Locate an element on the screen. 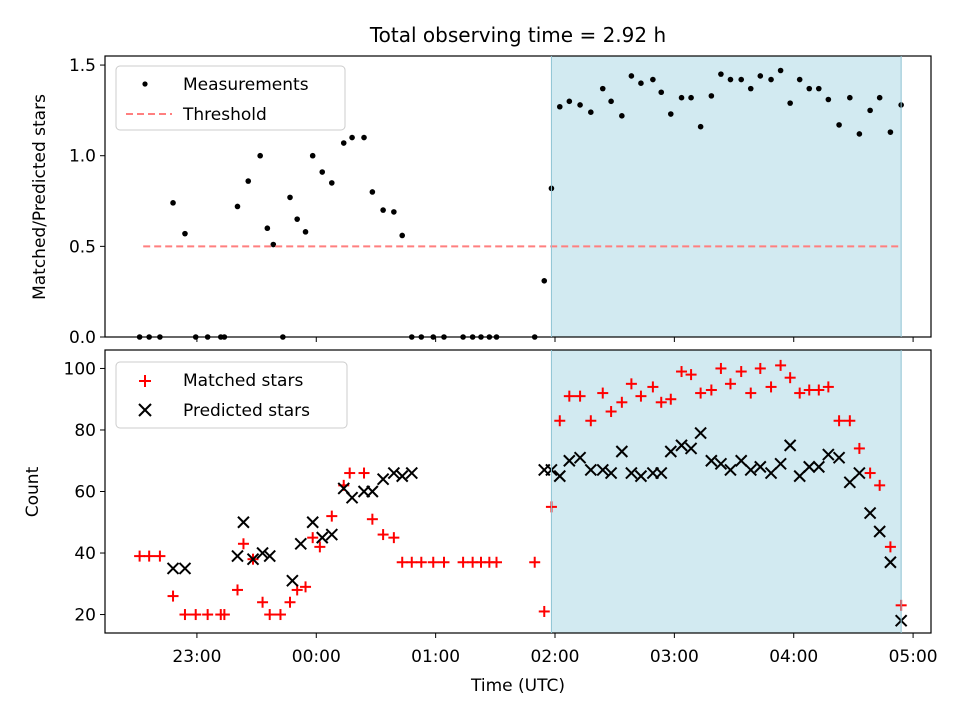 This screenshot has width=960, height=720. legend-label-measurements: Measurements is located at coordinates (246, 85).